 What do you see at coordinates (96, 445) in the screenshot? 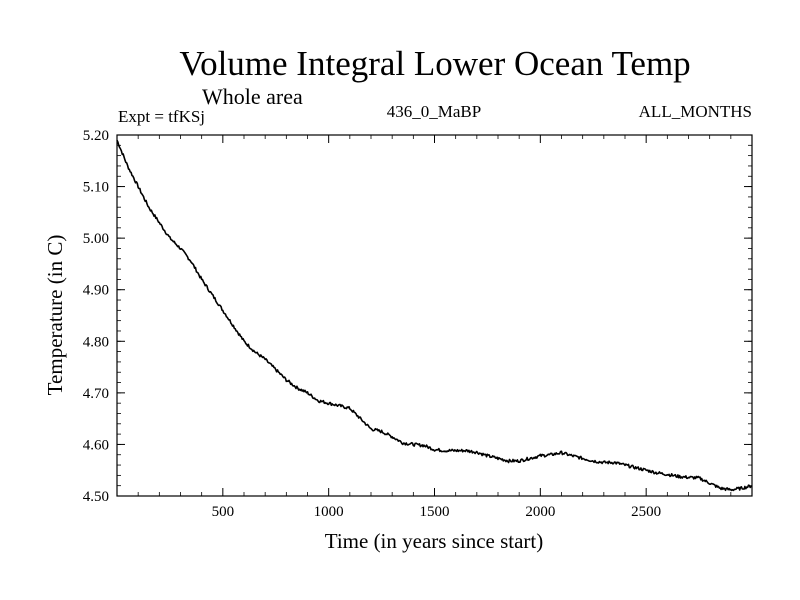
I see `y-tick-label: 4.60` at bounding box center [96, 445].